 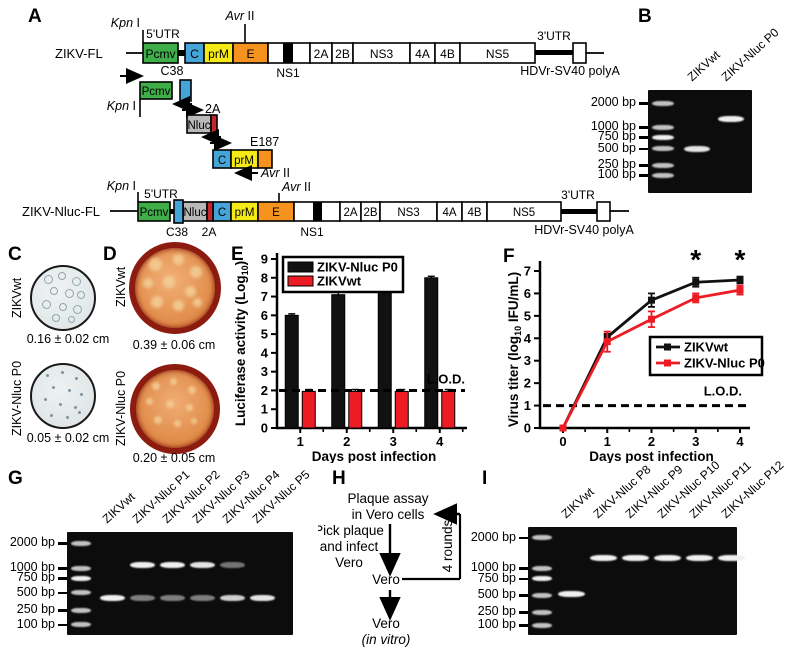 What do you see at coordinates (496, 611) in the screenshot?
I see `ladder-label: 250 bp` at bounding box center [496, 611].